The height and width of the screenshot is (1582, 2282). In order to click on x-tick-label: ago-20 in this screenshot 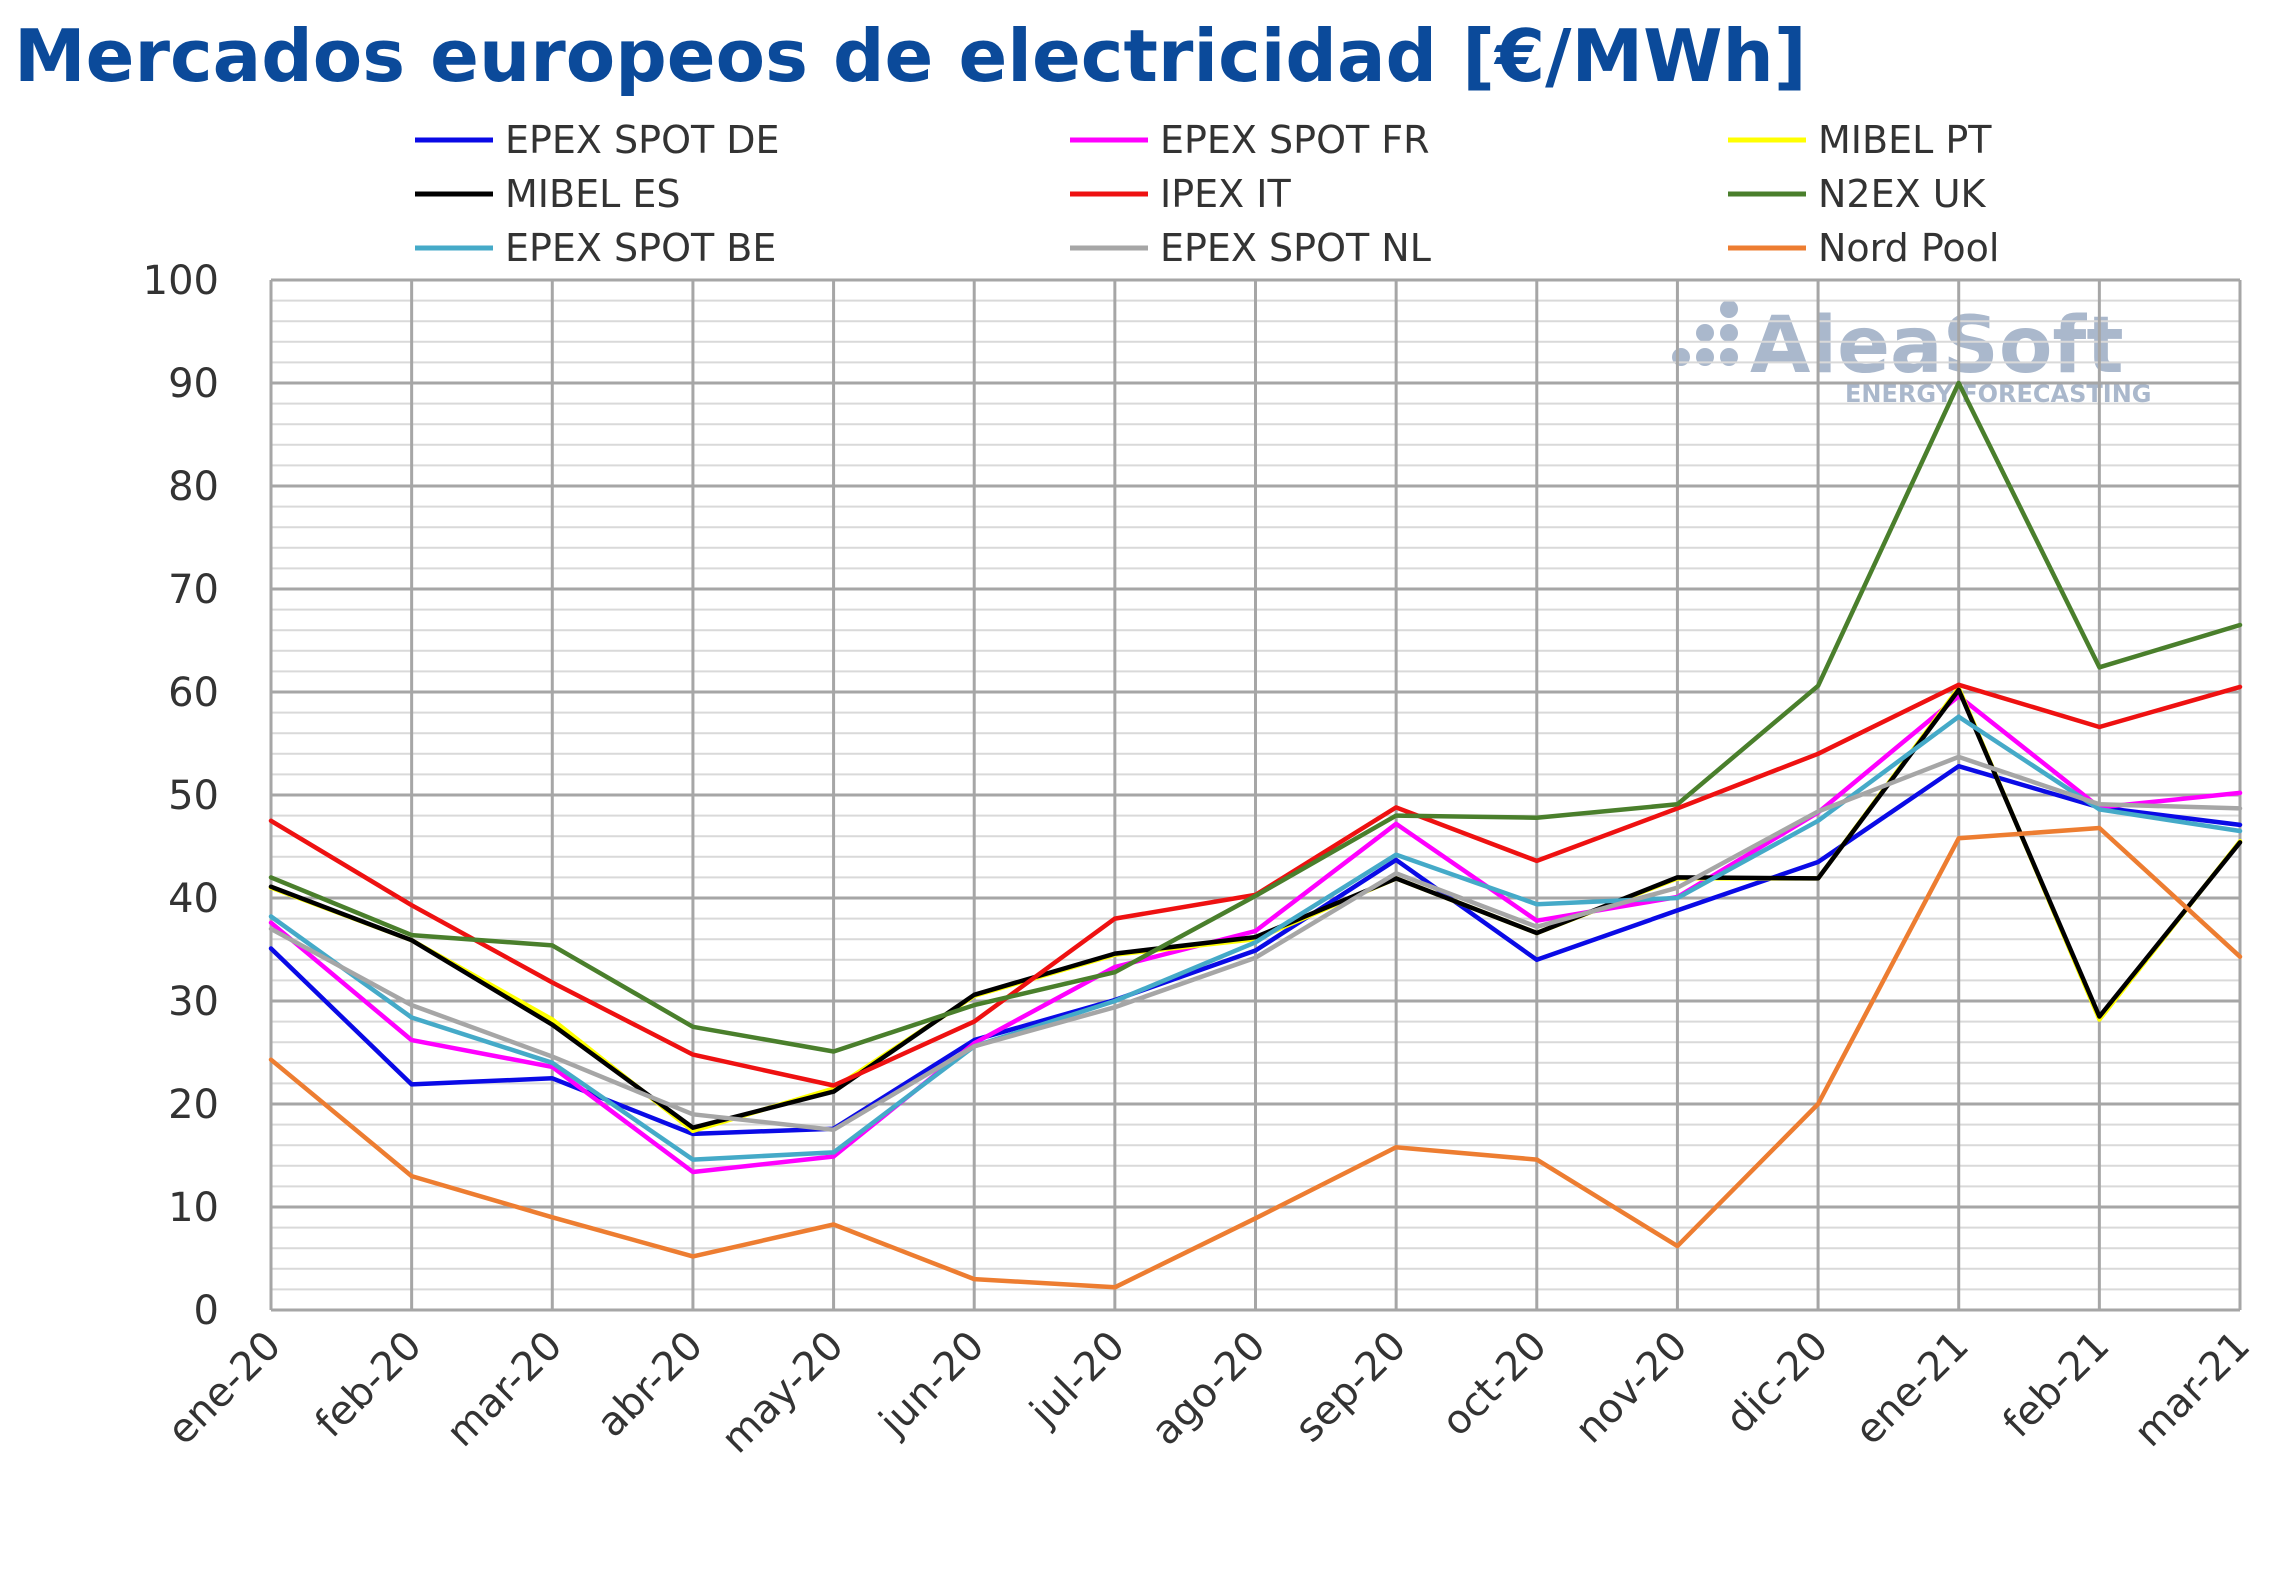, I will do `click(1209, 1389)`.